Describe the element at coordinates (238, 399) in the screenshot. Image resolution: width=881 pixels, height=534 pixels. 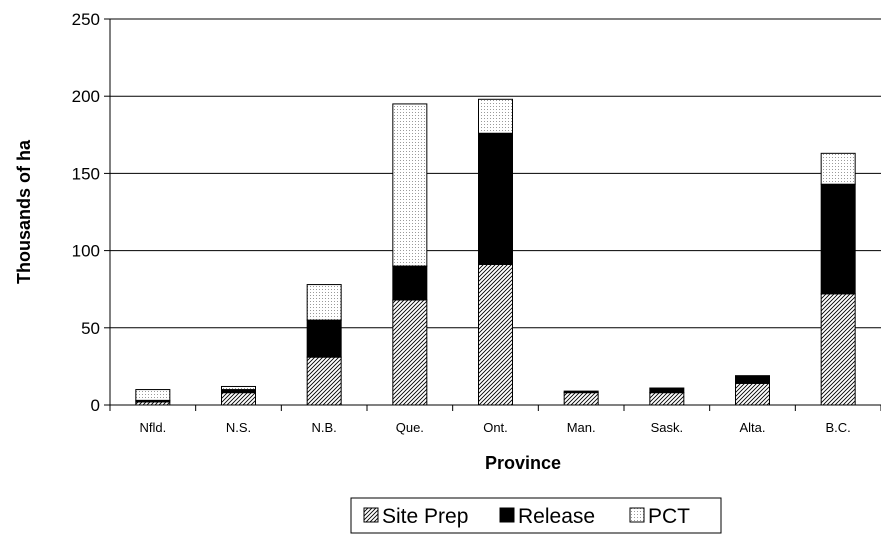
I see `bar-site-prep-ns` at that location.